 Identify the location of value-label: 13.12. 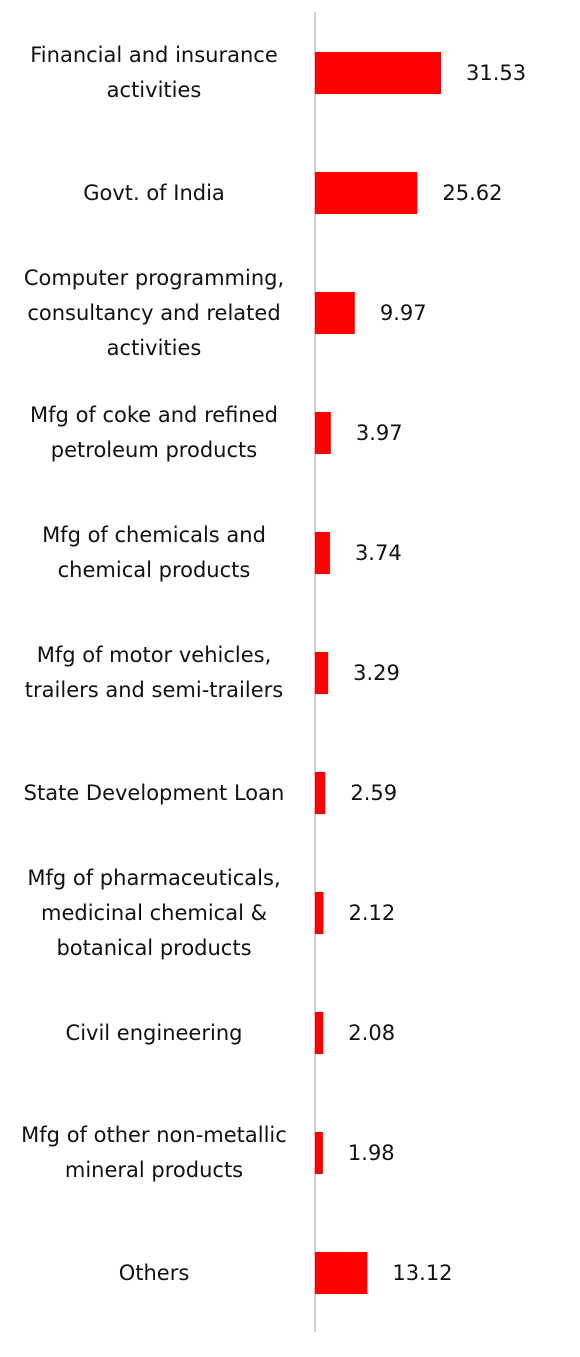
(422, 1273).